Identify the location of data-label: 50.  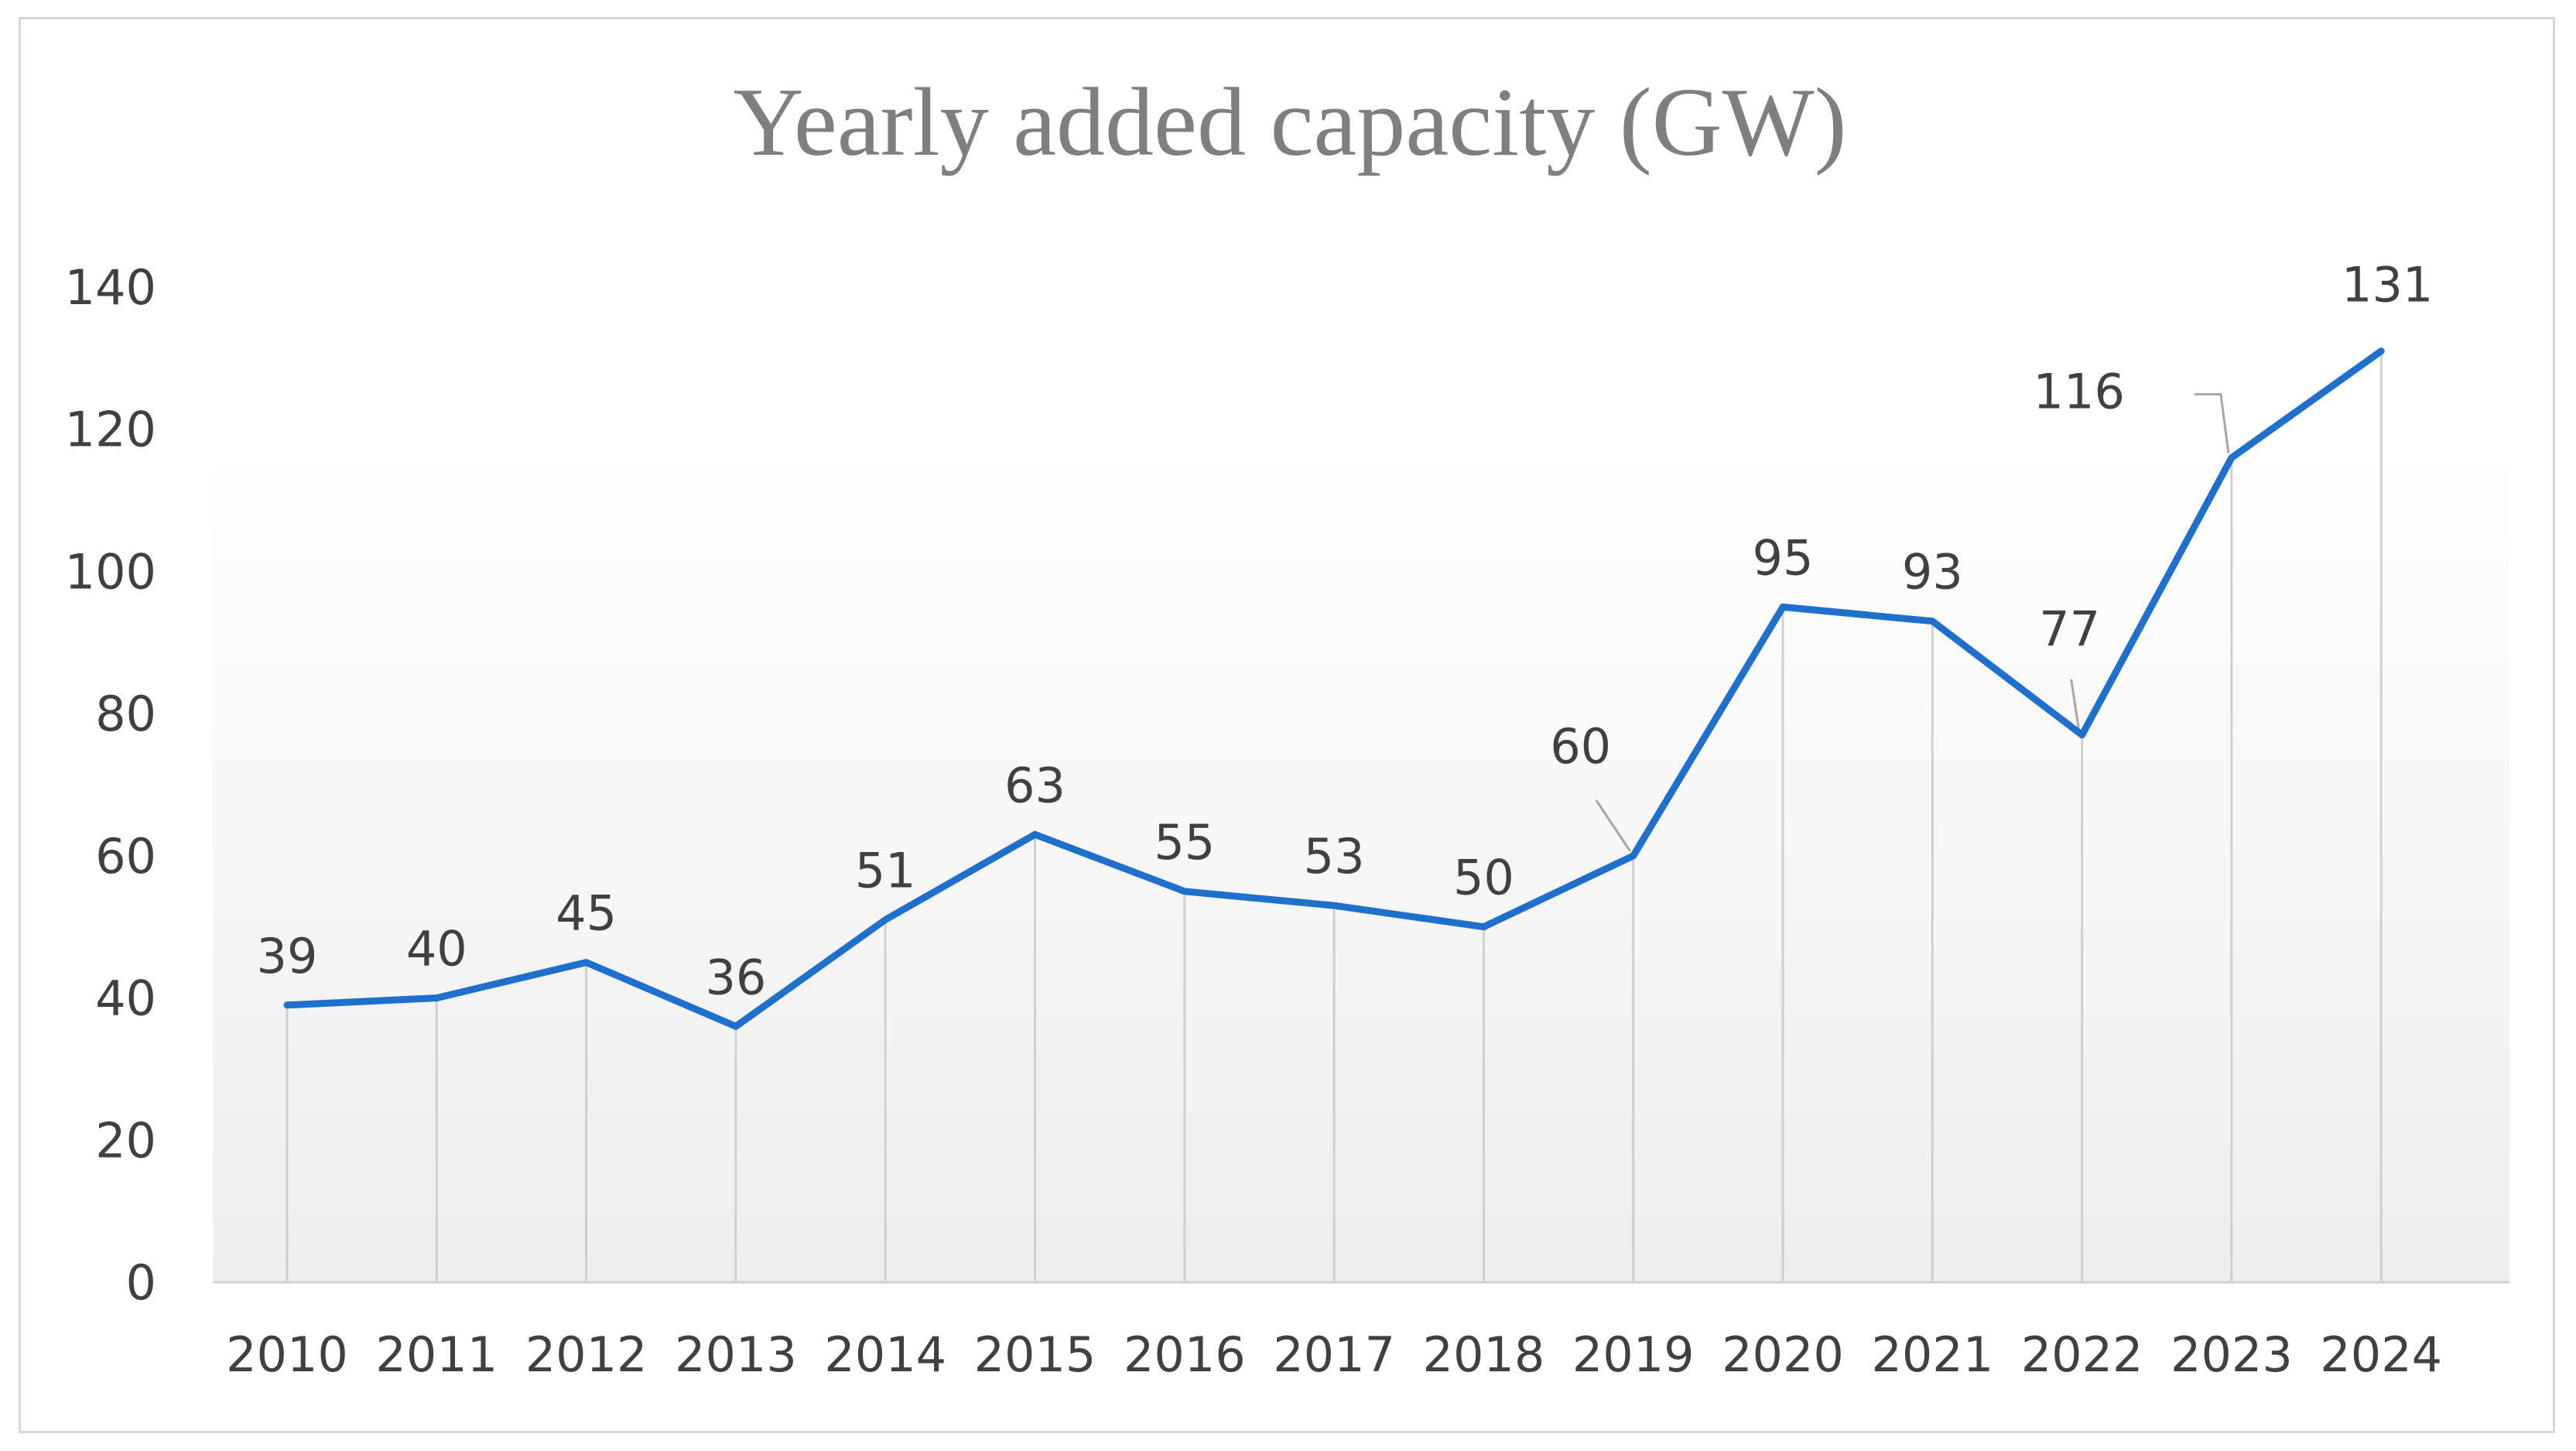
(1484, 878).